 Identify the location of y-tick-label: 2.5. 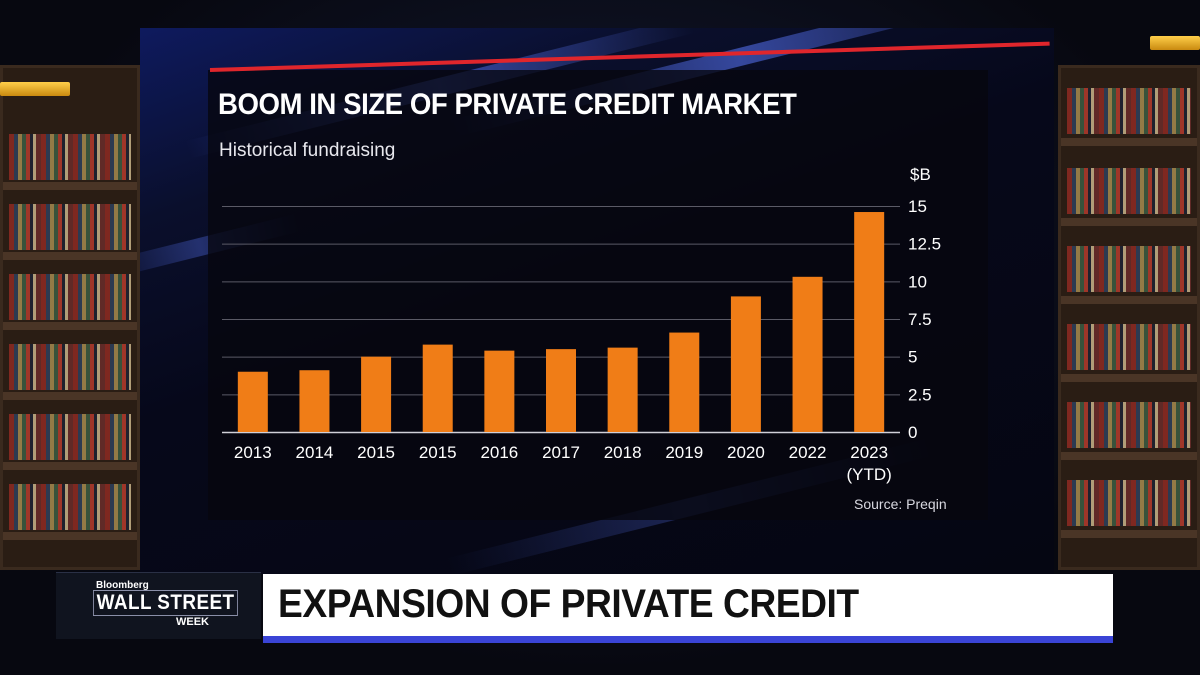
(920, 394).